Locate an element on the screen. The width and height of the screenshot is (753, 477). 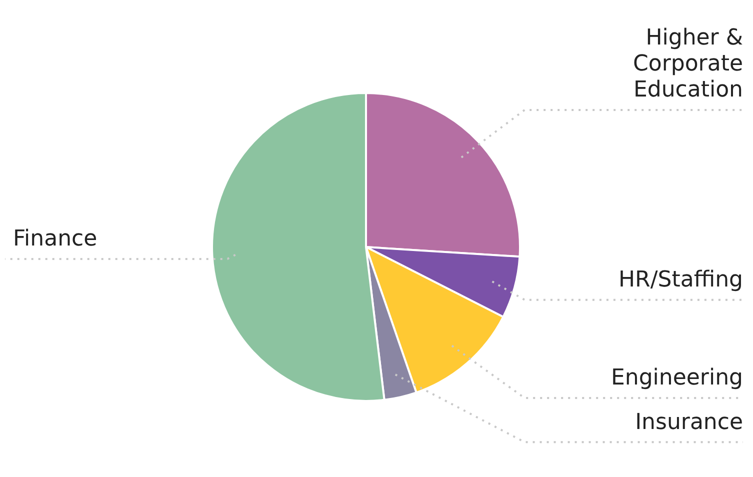
slice-label: HR/Staffing is located at coordinates (680, 280).